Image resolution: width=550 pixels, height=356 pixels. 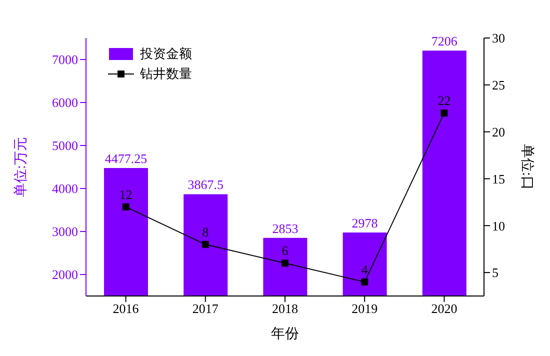 I want to click on y2-tick-label: 30, so click(x=498, y=38).